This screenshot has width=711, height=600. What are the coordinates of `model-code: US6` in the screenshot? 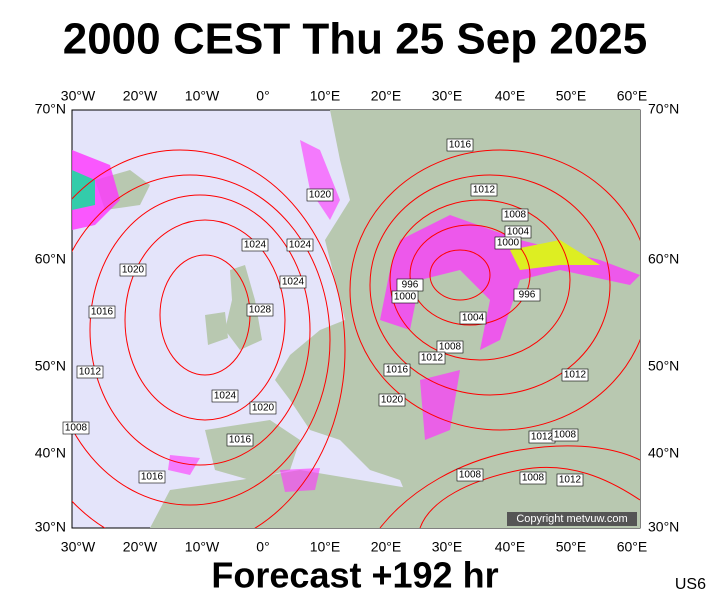 It's located at (690, 584).